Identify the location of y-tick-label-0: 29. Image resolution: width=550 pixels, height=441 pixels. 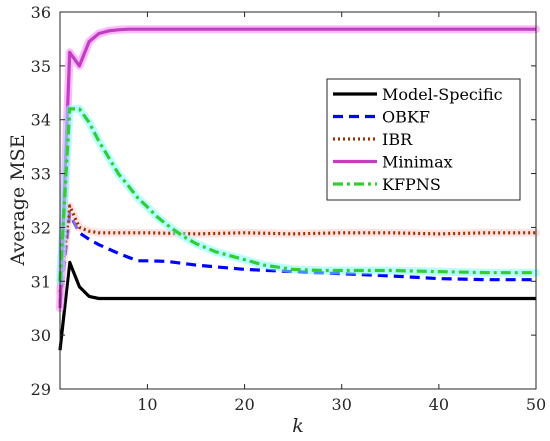
(41, 389).